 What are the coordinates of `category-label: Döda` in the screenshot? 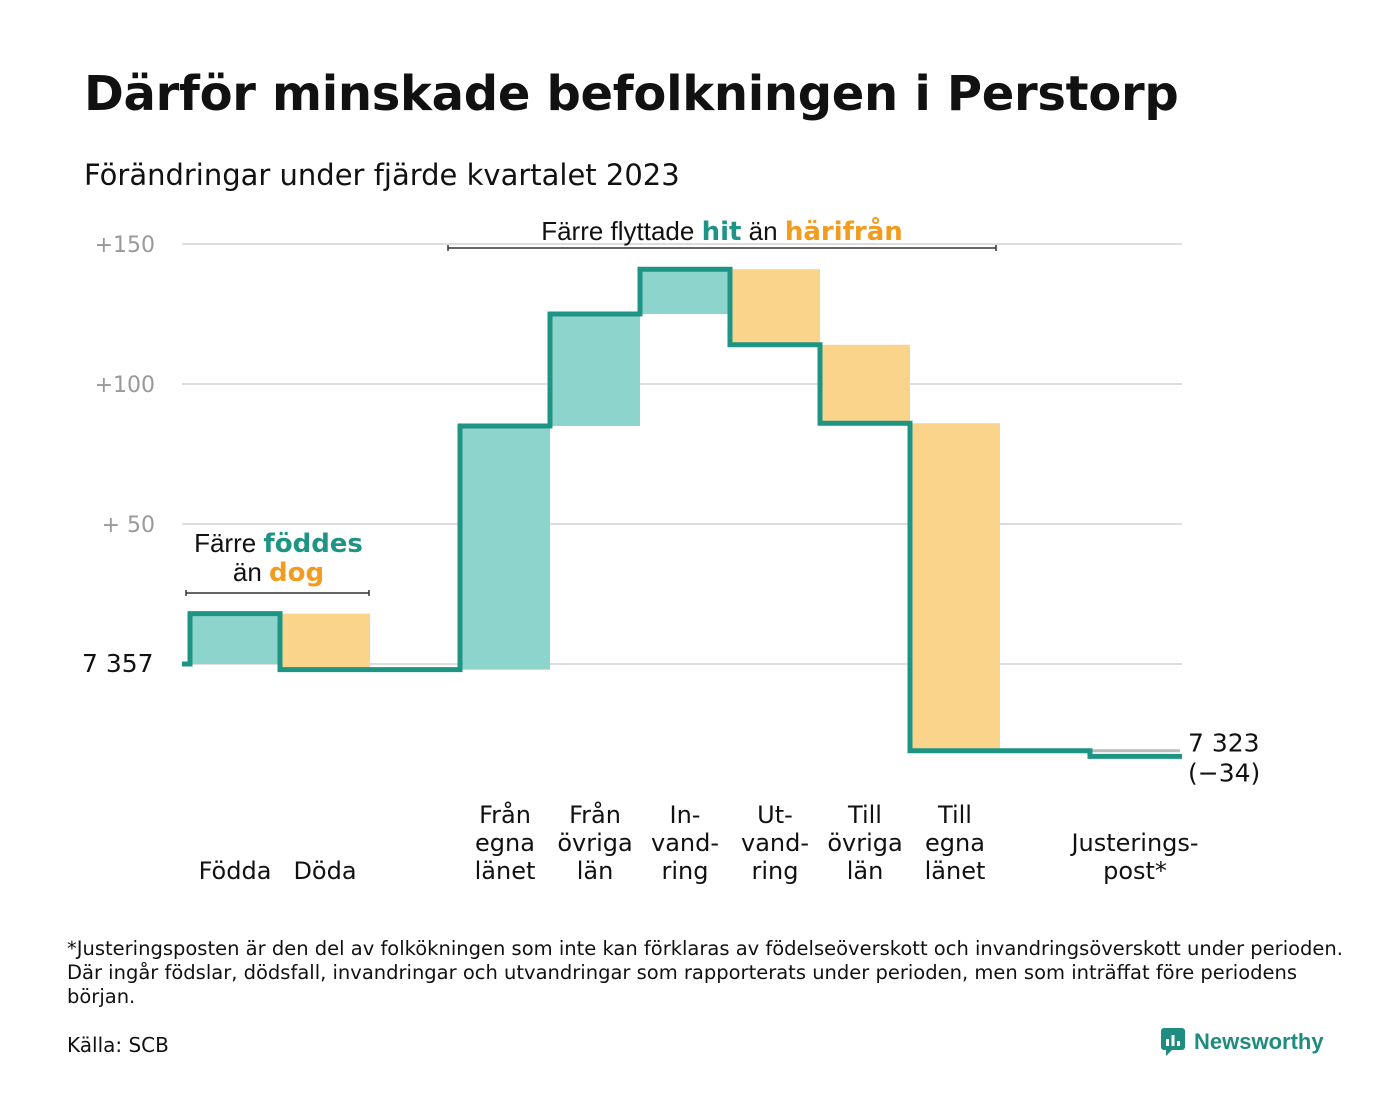 It's located at (324, 871).